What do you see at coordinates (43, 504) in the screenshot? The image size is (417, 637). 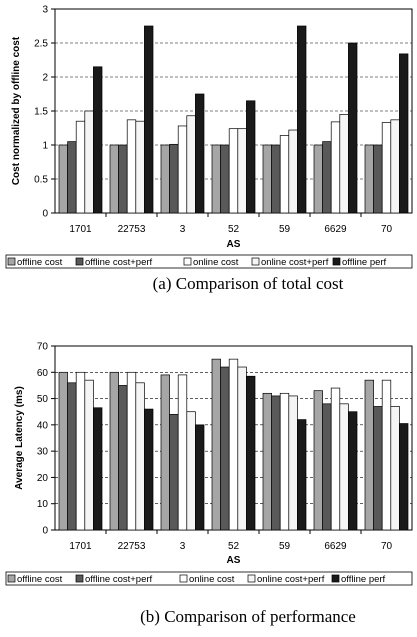 I see `y-tick-label: 10` at bounding box center [43, 504].